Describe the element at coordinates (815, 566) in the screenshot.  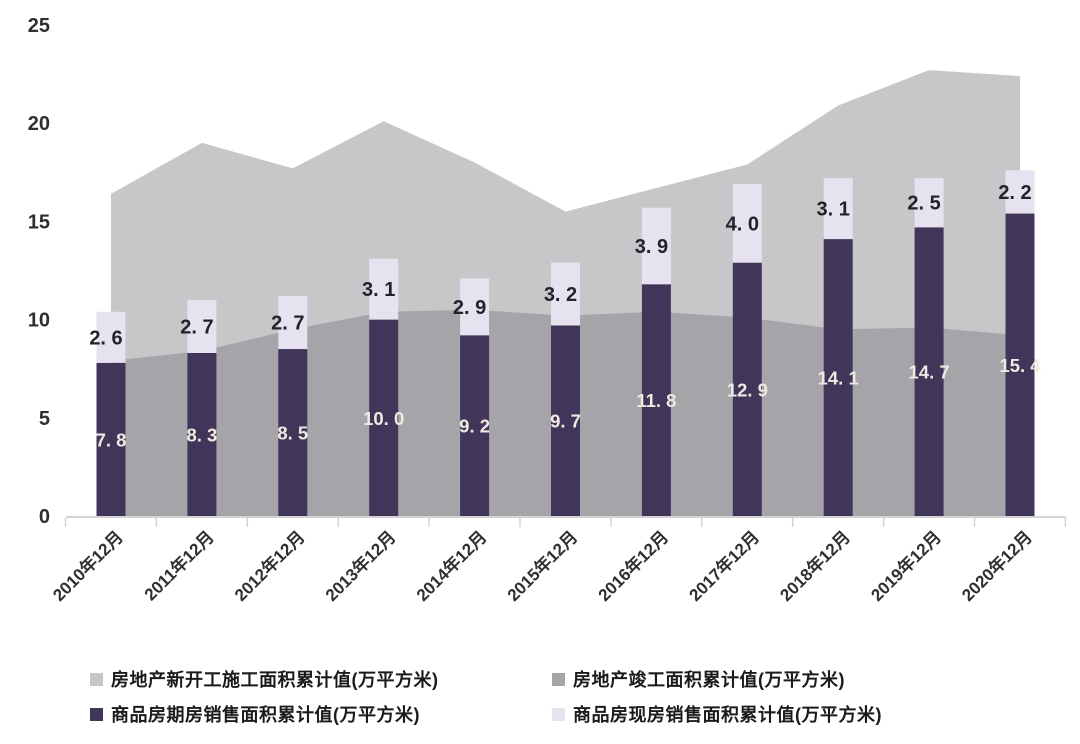
I see `x-axis-label-8: 2018年12月` at that location.